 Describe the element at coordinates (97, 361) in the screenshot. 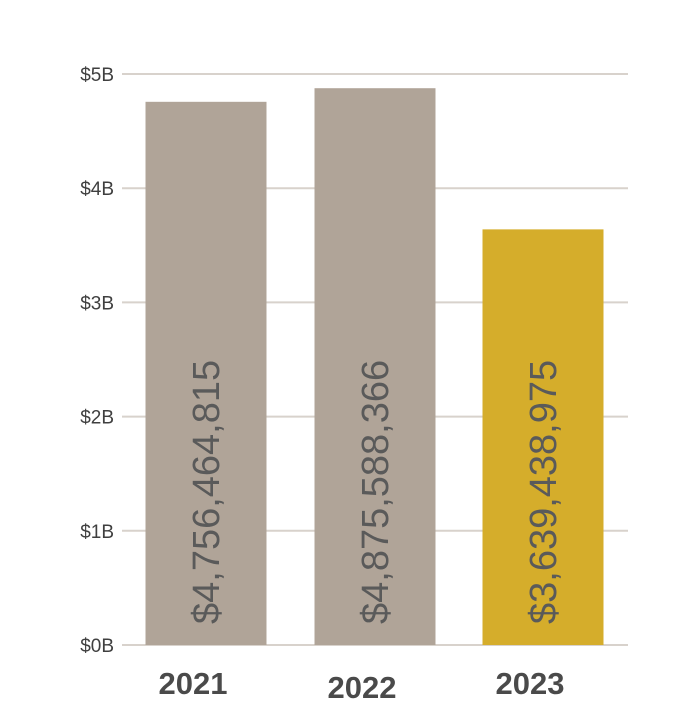

I see `y-axis-tick-labels: $0B $1B $2B $3B $4B $5B` at that location.